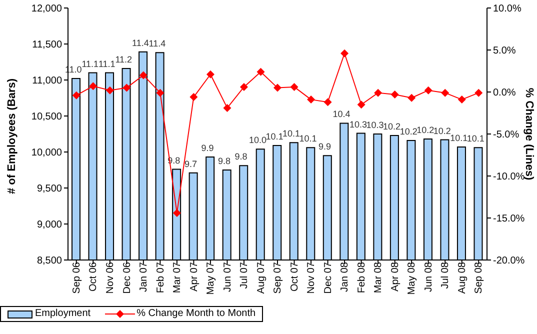 This screenshot has height=334, width=537. Describe the element at coordinates (509, 261) in the screenshot. I see `y2-tick-label: -20.0%` at that location.